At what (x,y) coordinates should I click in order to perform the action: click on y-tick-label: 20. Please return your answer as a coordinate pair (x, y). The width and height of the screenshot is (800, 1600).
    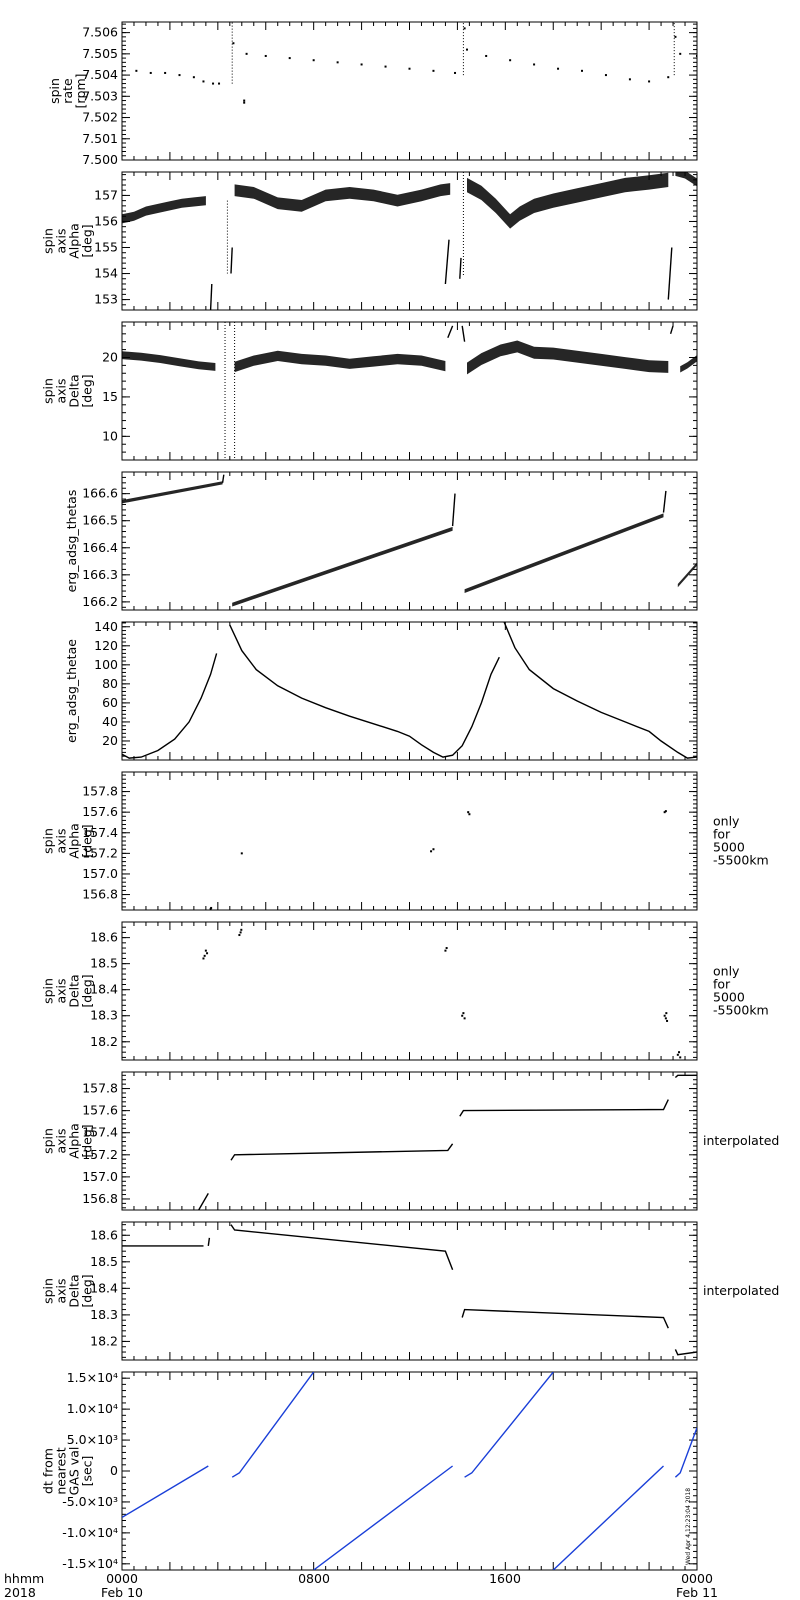
    Looking at the image, I should click on (110, 740).